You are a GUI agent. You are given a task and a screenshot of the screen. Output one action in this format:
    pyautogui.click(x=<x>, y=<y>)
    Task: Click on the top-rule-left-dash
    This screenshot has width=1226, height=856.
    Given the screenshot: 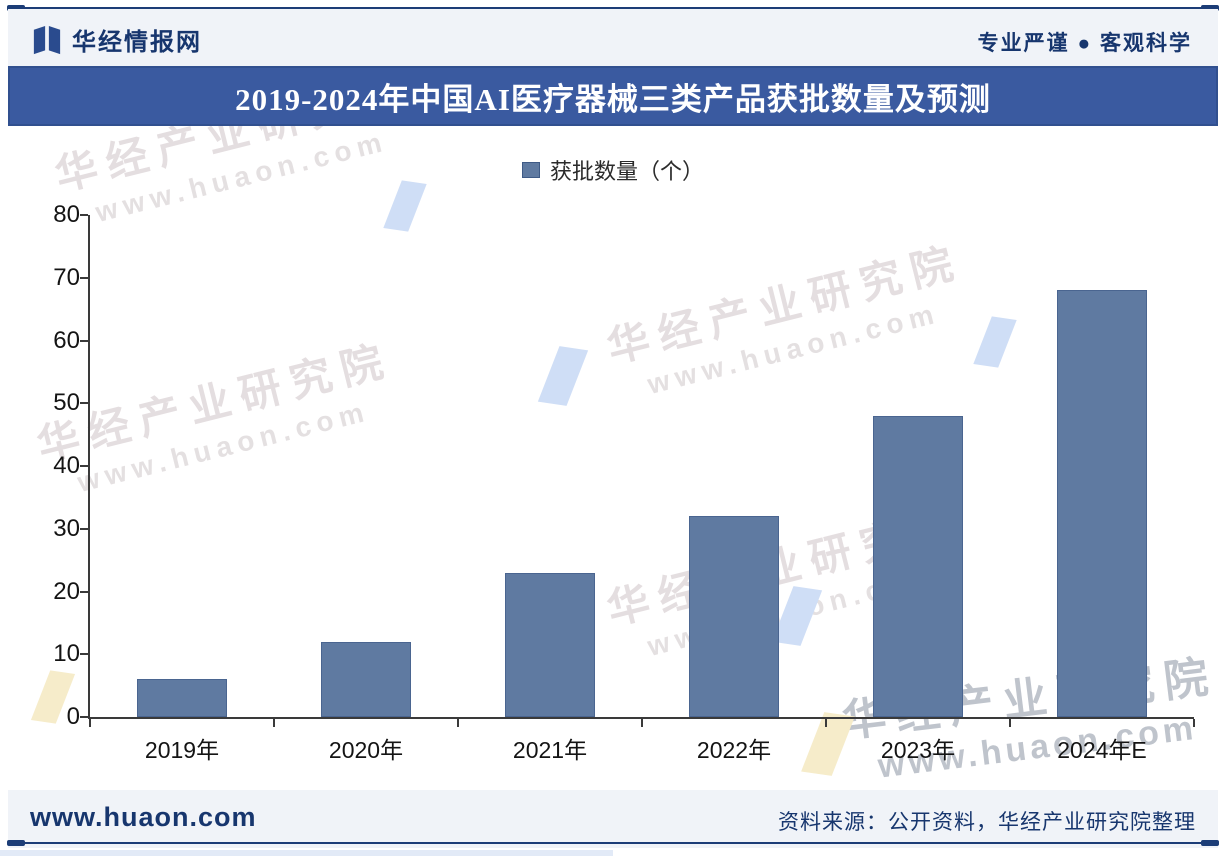 What is the action you would take?
    pyautogui.click(x=16, y=8)
    